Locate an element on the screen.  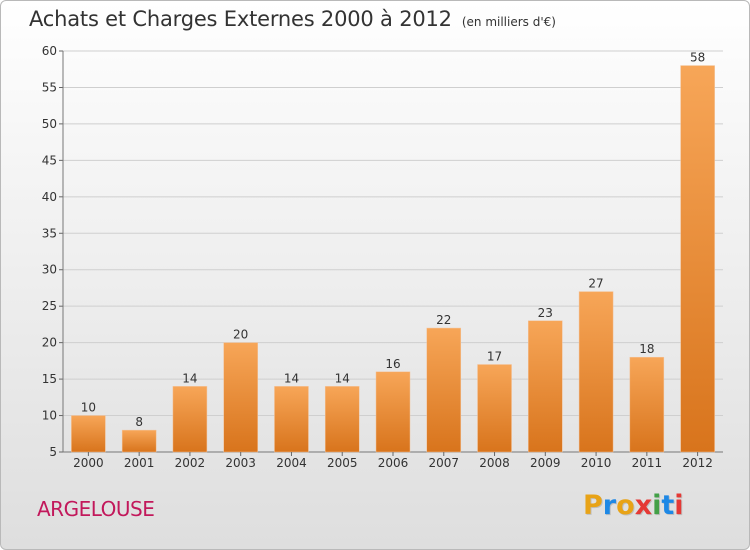
x-tick-label: 2009 is located at coordinates (545, 463).